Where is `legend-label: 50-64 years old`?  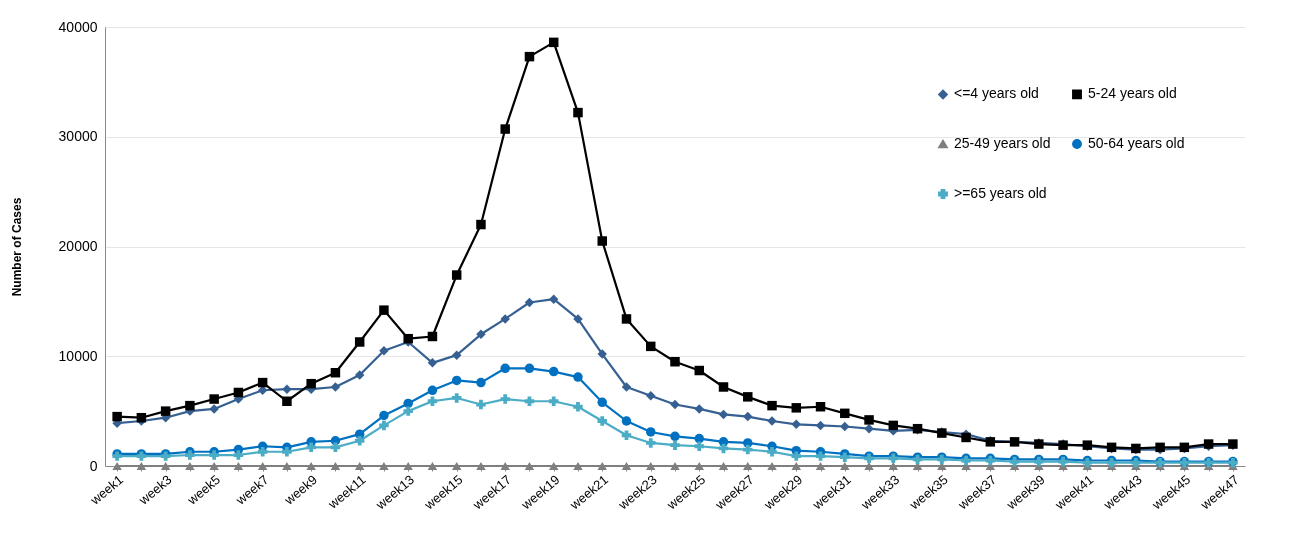
legend-label: 50-64 years old is located at coordinates (1136, 143).